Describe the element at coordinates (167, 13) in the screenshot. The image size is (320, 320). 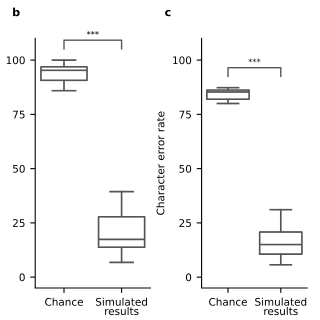
I see `chart-title: c` at that location.